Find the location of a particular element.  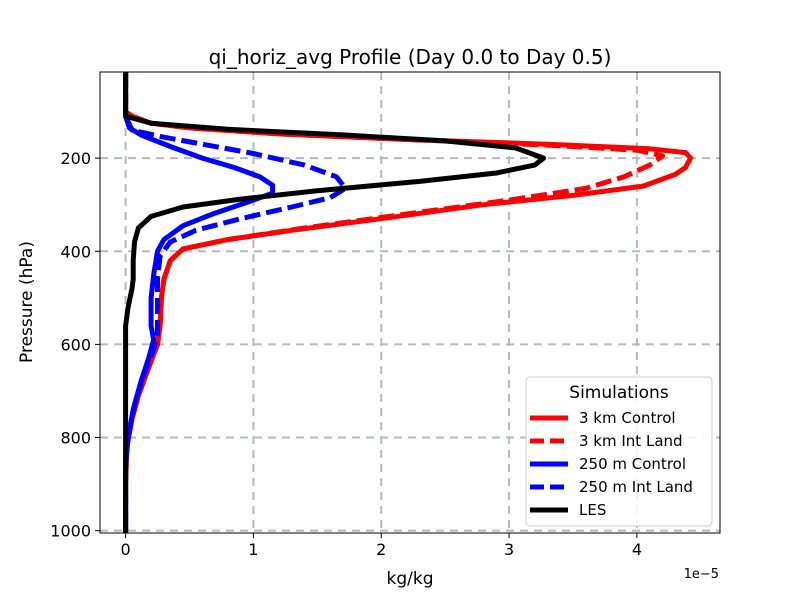

legend-box is located at coordinates (619, 451).